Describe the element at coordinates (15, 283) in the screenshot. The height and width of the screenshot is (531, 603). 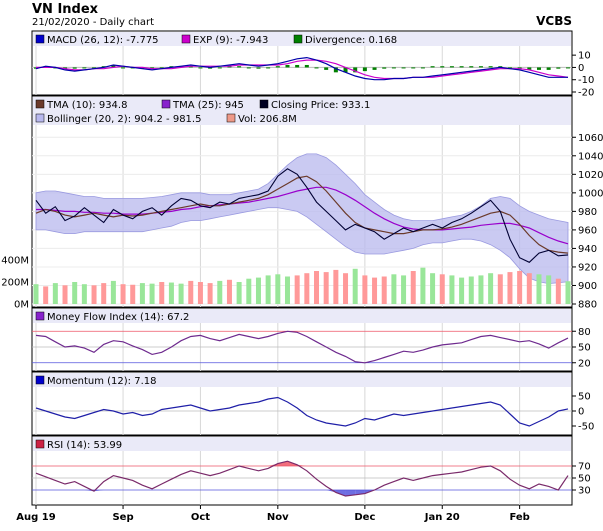
I see `volume-tick-label: 200M` at that location.